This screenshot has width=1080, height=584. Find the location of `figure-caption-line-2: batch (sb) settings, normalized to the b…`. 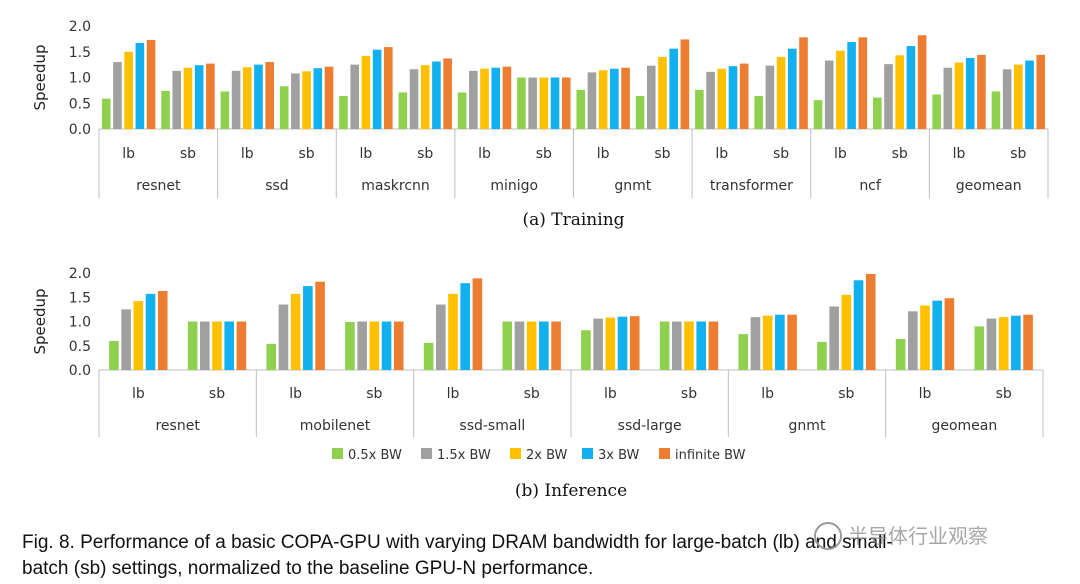

figure-caption-line-2: batch (sb) settings, normalized to the b… is located at coordinates (307, 568).